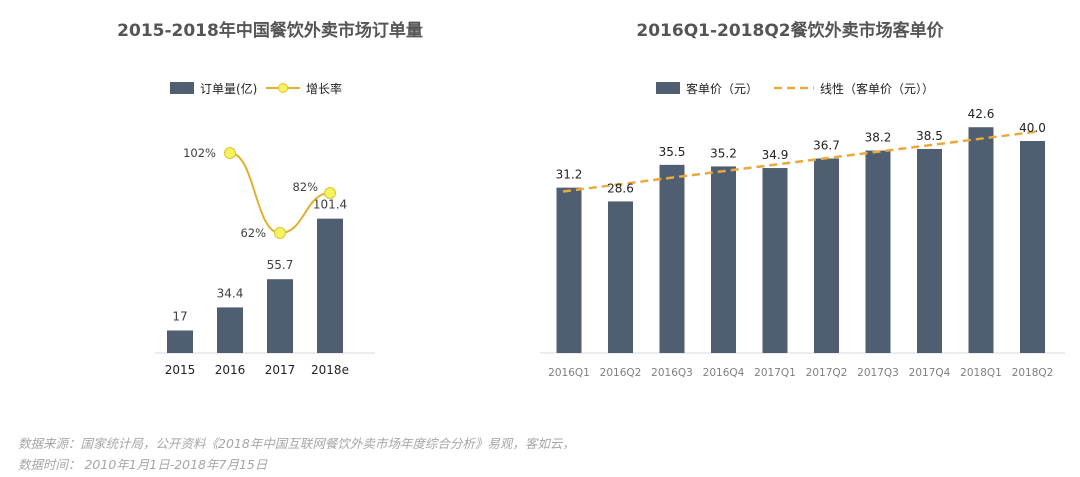 This screenshot has width=1080, height=477. Describe the element at coordinates (724, 373) in the screenshot. I see `x-tick-2016Q4: 2016Q4` at that location.